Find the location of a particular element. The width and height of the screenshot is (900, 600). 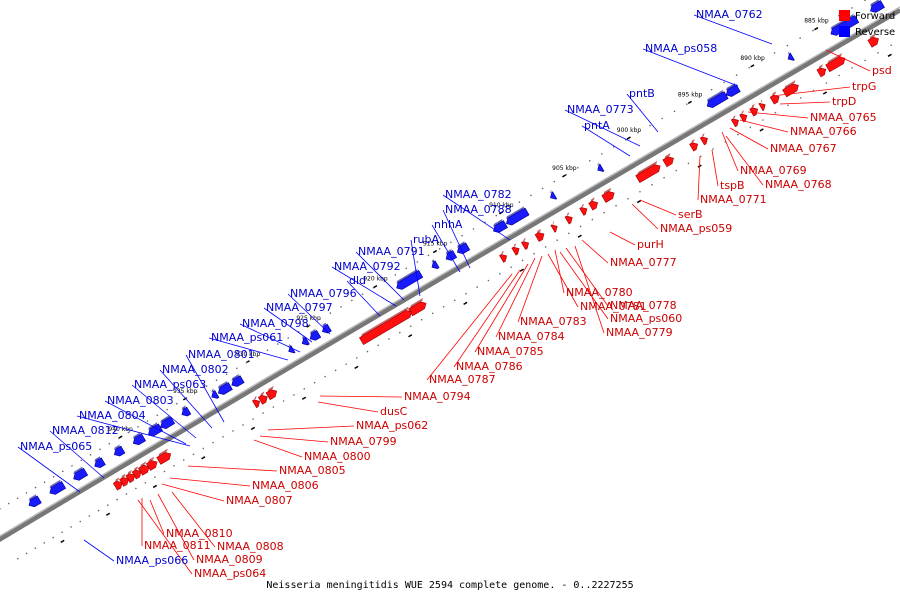

gene-label: NMAA_0801 is located at coordinates (221, 354).